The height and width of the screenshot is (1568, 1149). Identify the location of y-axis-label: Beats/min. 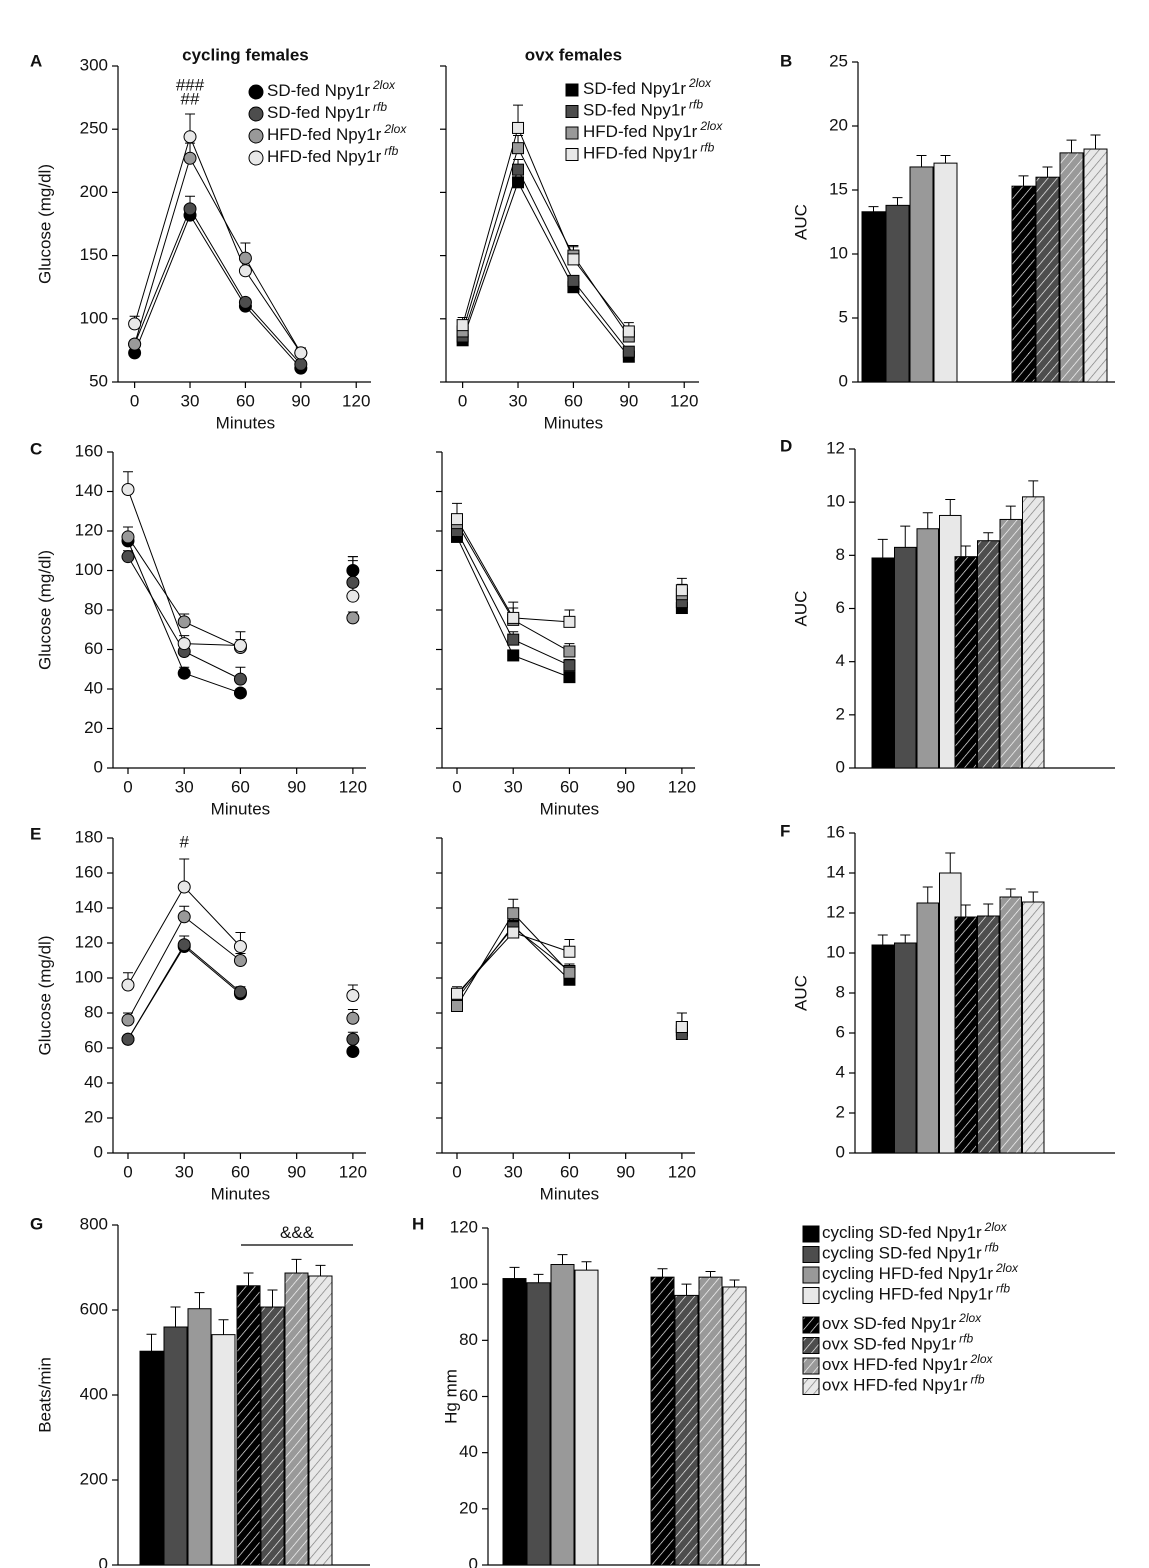
(44, 1395).